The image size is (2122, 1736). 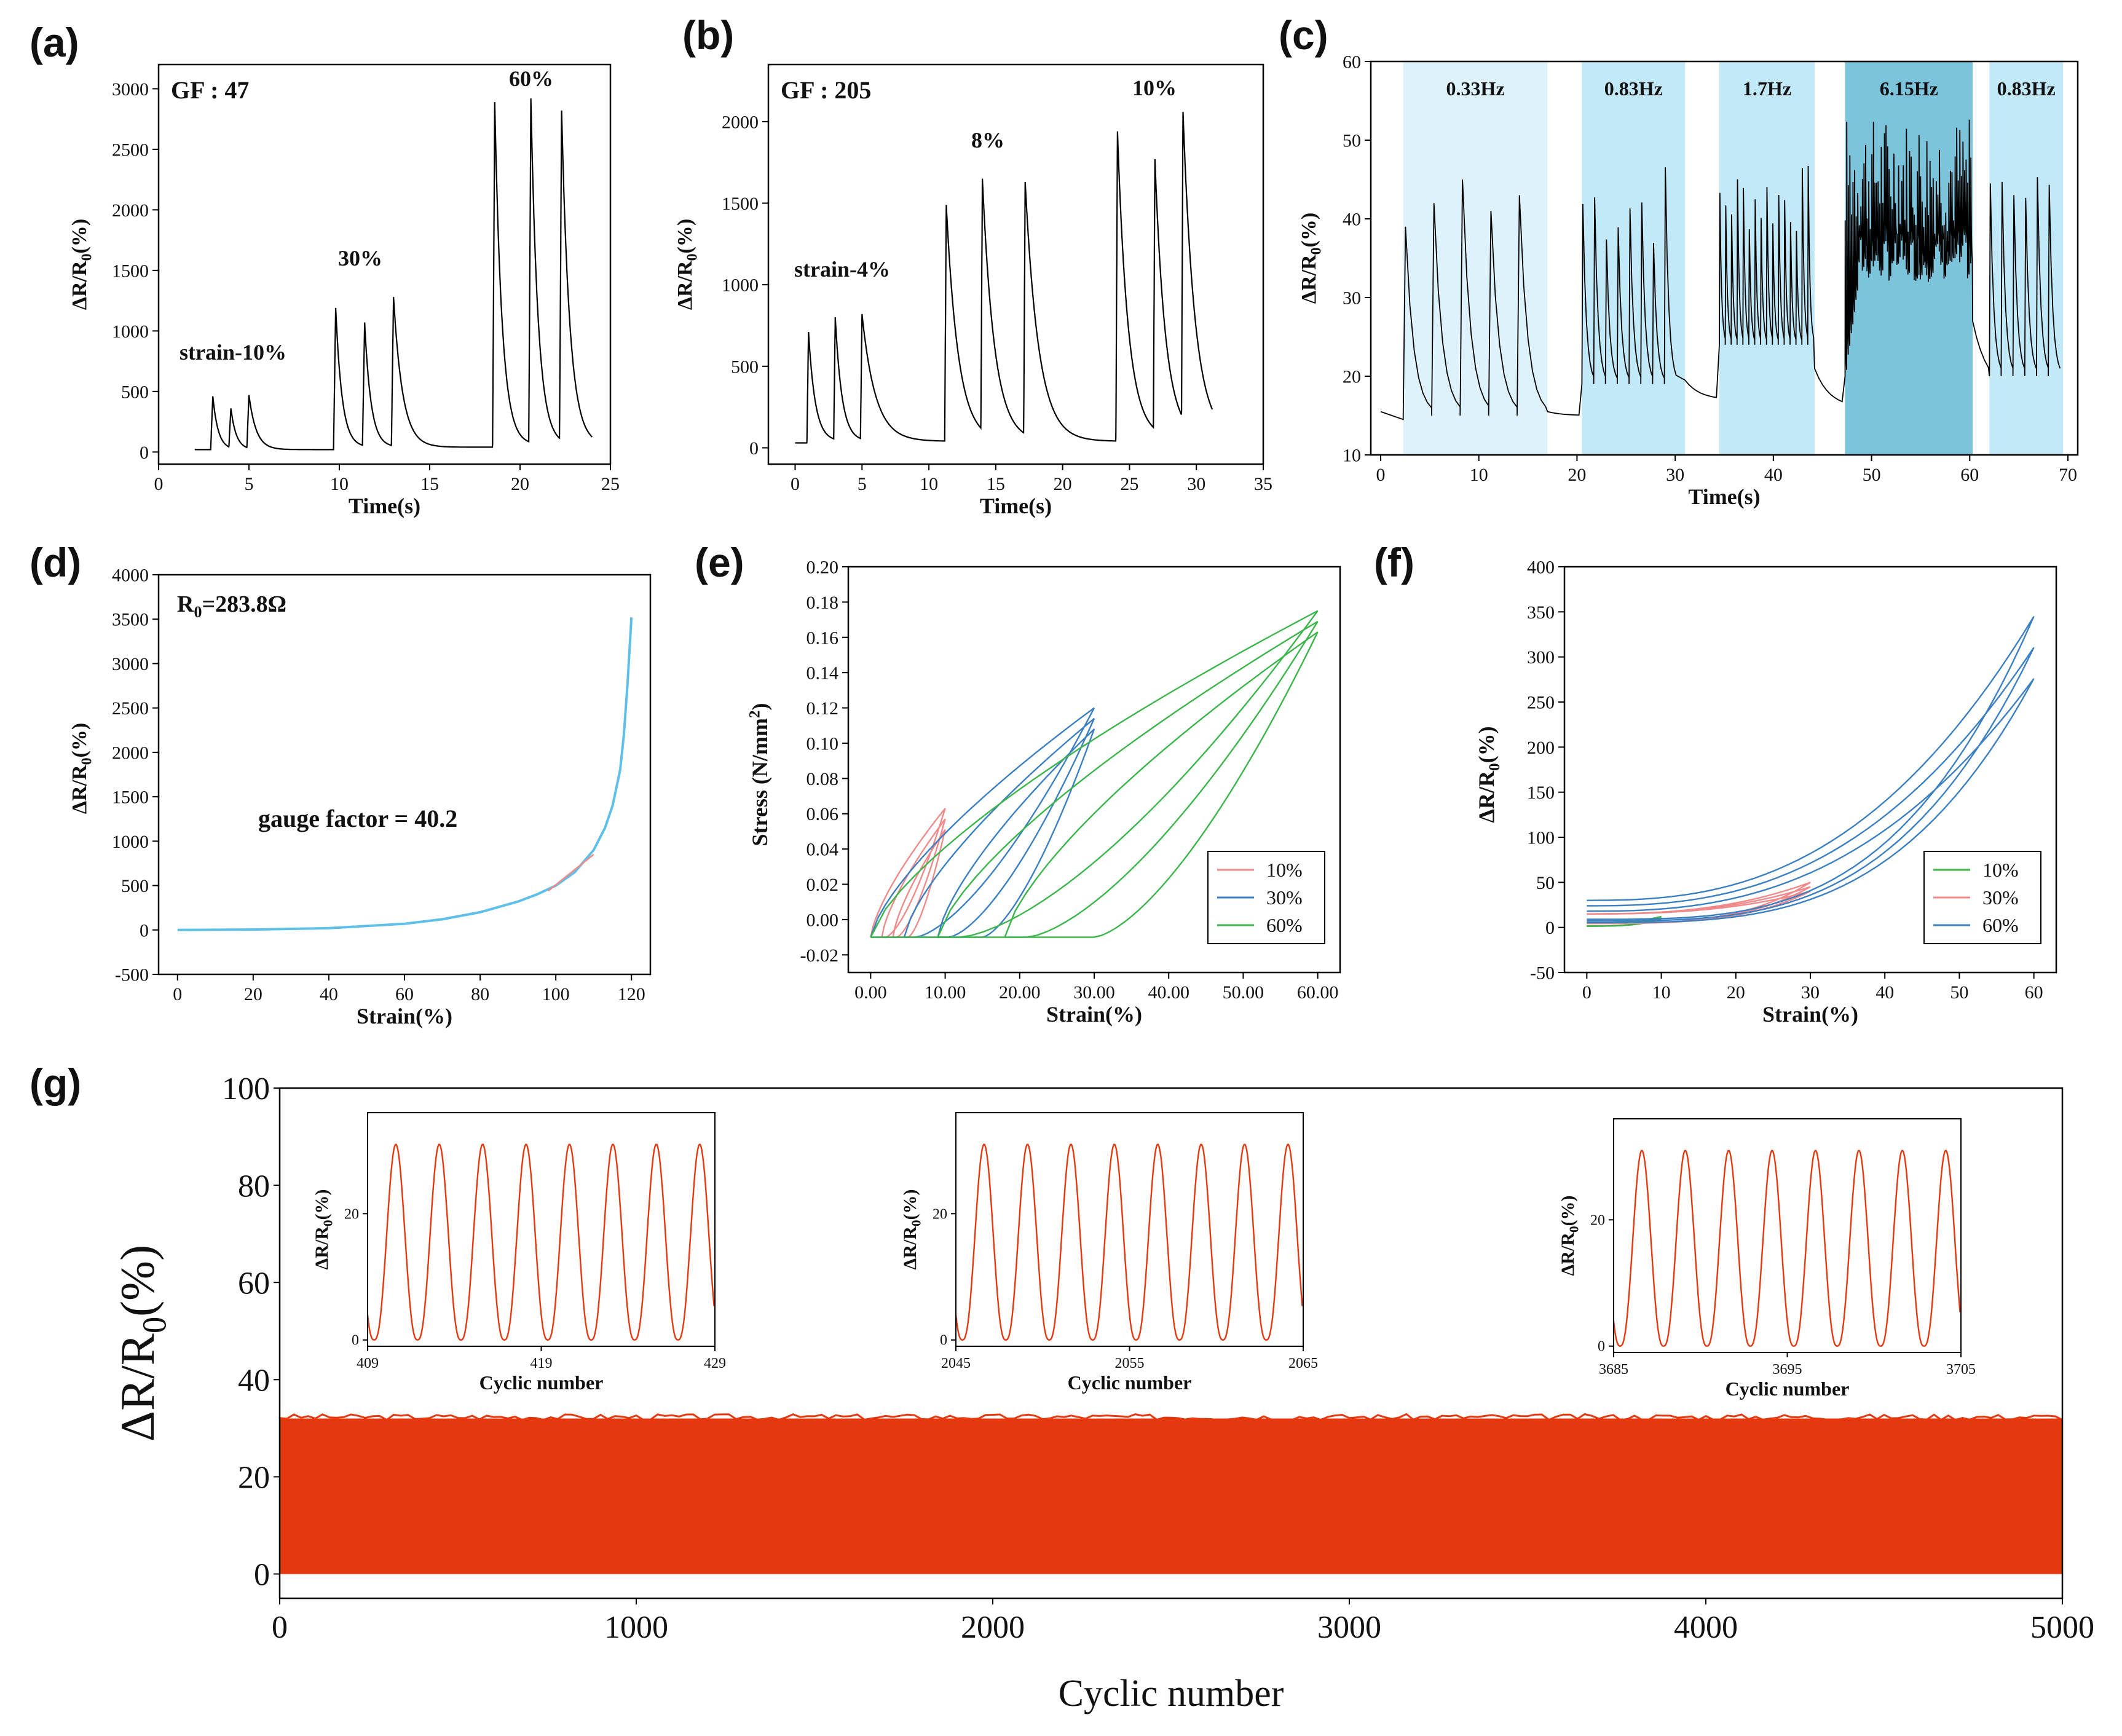 I want to click on band-label: 0.33Hz, so click(x=1476, y=88).